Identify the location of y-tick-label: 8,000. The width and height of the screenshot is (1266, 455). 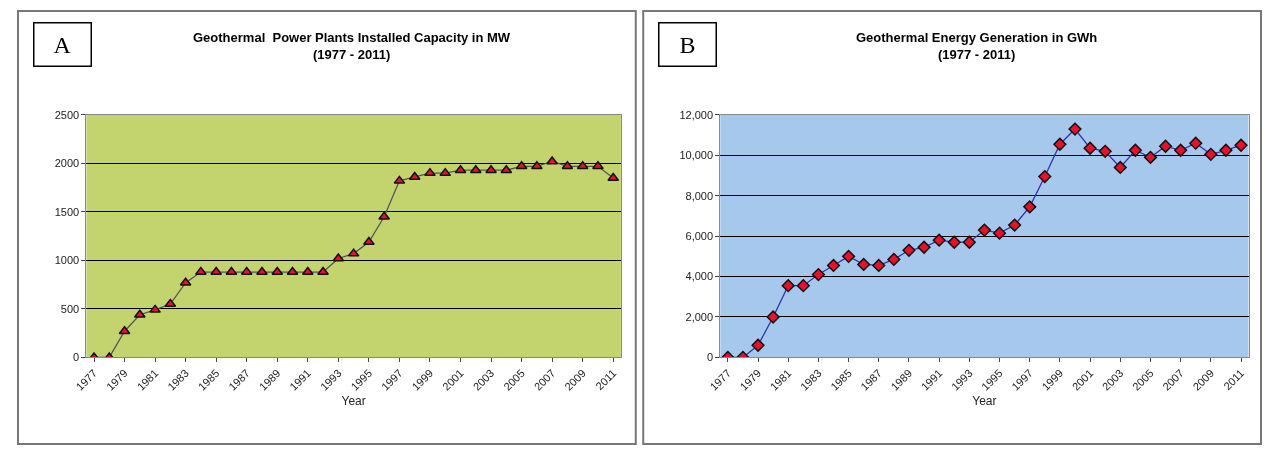
(699, 195).